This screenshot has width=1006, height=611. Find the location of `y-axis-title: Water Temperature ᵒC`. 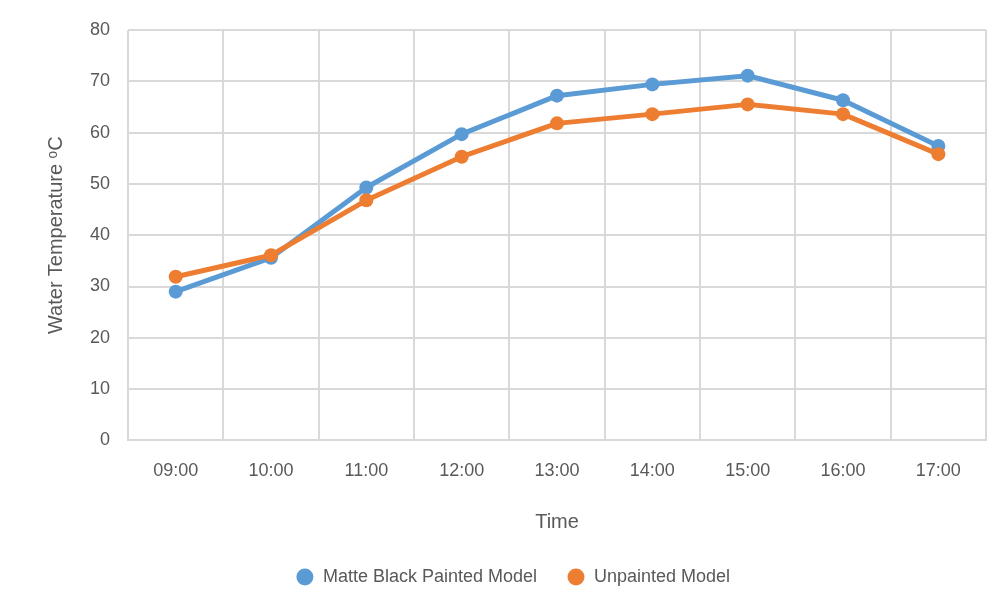

y-axis-title: Water Temperature ᵒC is located at coordinates (54, 235).